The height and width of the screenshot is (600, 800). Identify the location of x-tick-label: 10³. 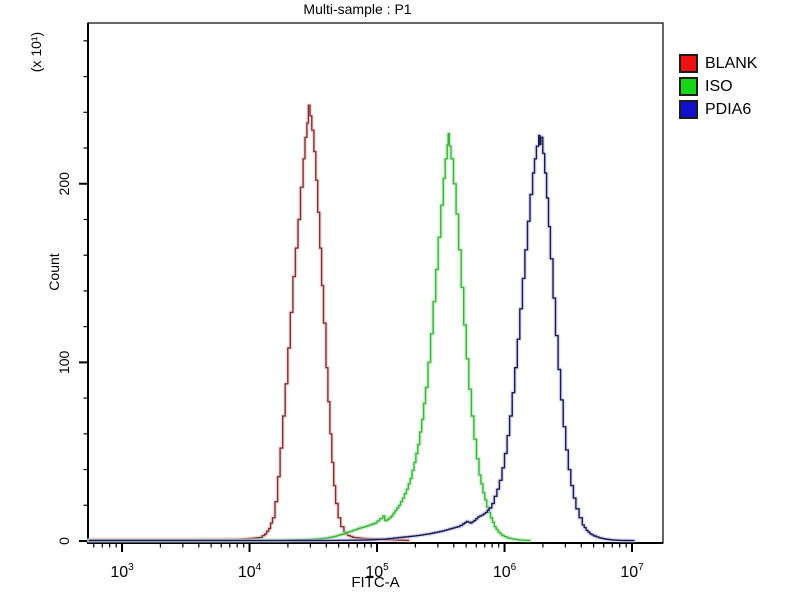
(122, 571).